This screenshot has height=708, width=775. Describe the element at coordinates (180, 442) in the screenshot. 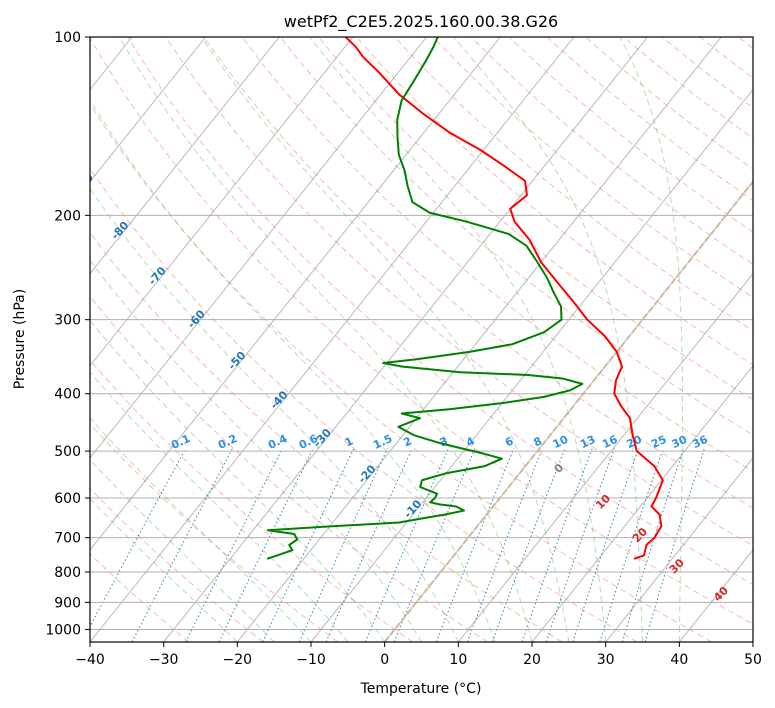

I see `mixing-ratio-label: 0.1` at that location.